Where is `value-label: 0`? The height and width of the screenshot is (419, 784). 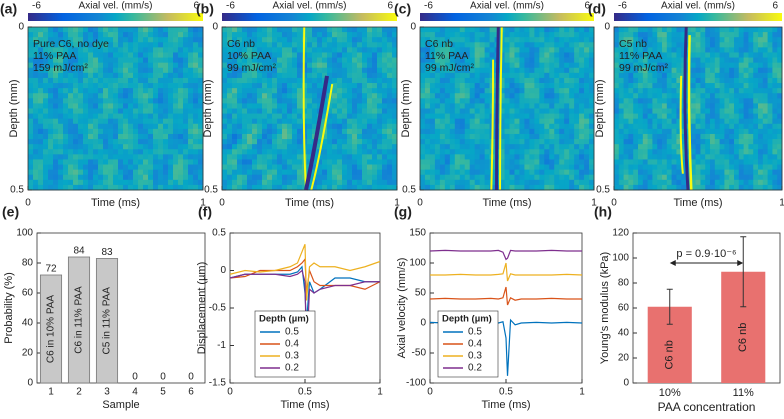
value-label: 0 is located at coordinates (163, 377).